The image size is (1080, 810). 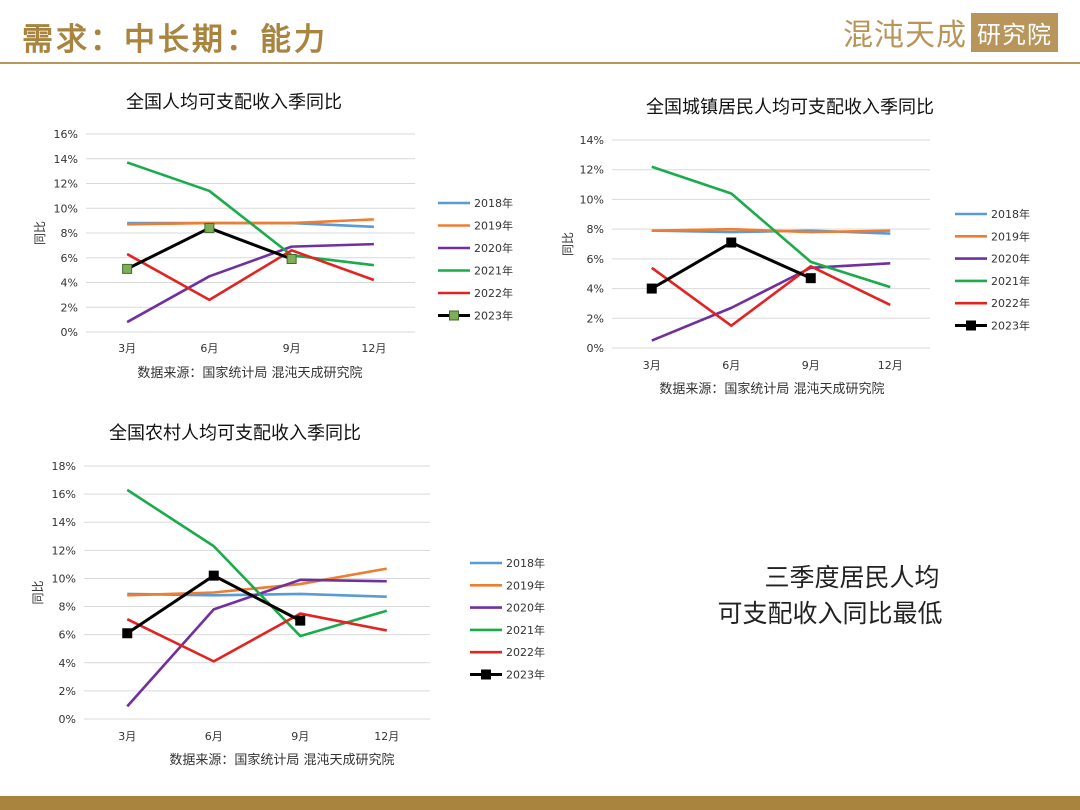 What do you see at coordinates (235, 433) in the screenshot?
I see `chart-title: 全国农村人均可支配收入季同比` at bounding box center [235, 433].